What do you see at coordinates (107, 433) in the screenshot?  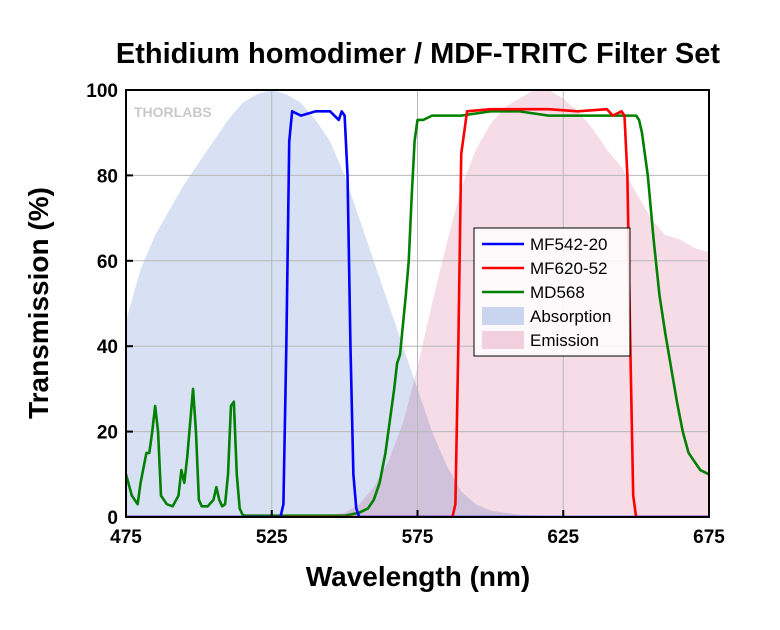 I see `y-tick-label-20: 20` at bounding box center [107, 433].